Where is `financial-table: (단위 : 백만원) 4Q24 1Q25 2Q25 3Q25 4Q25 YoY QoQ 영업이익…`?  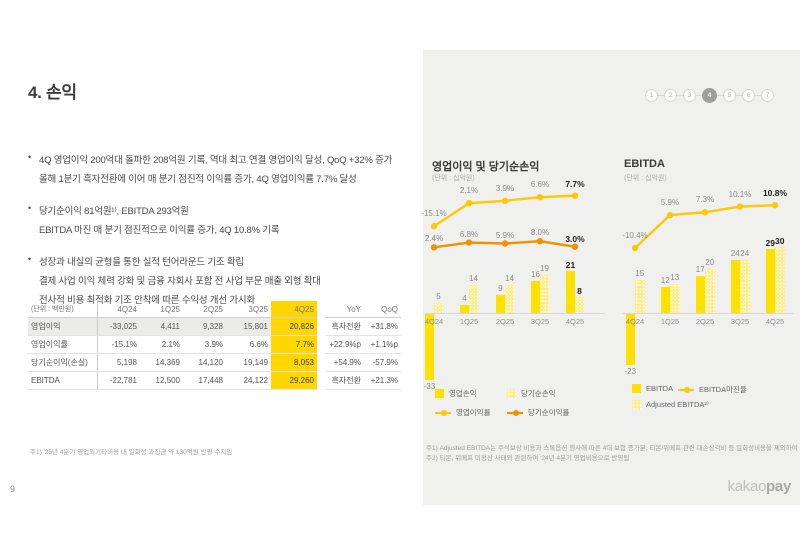 financial-table: (단위 : 백만원) 4Q24 1Q25 2Q25 3Q25 4Q25 YoY QoQ 영업이익… is located at coordinates (214, 345).